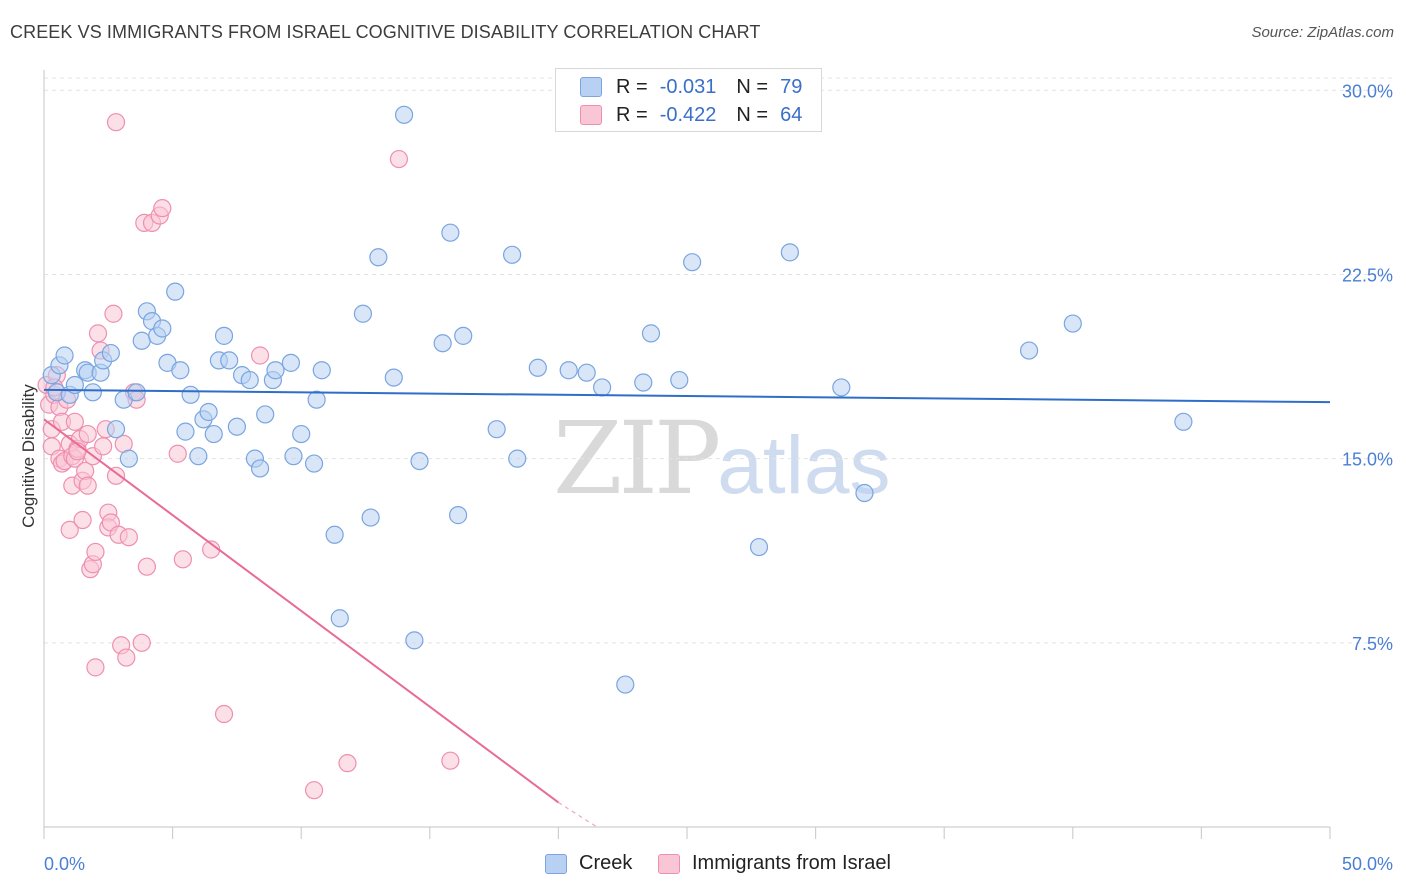 This screenshot has width=1406, height=892. I want to click on y-axis-label: Cognitive Disability, so click(28, 456).